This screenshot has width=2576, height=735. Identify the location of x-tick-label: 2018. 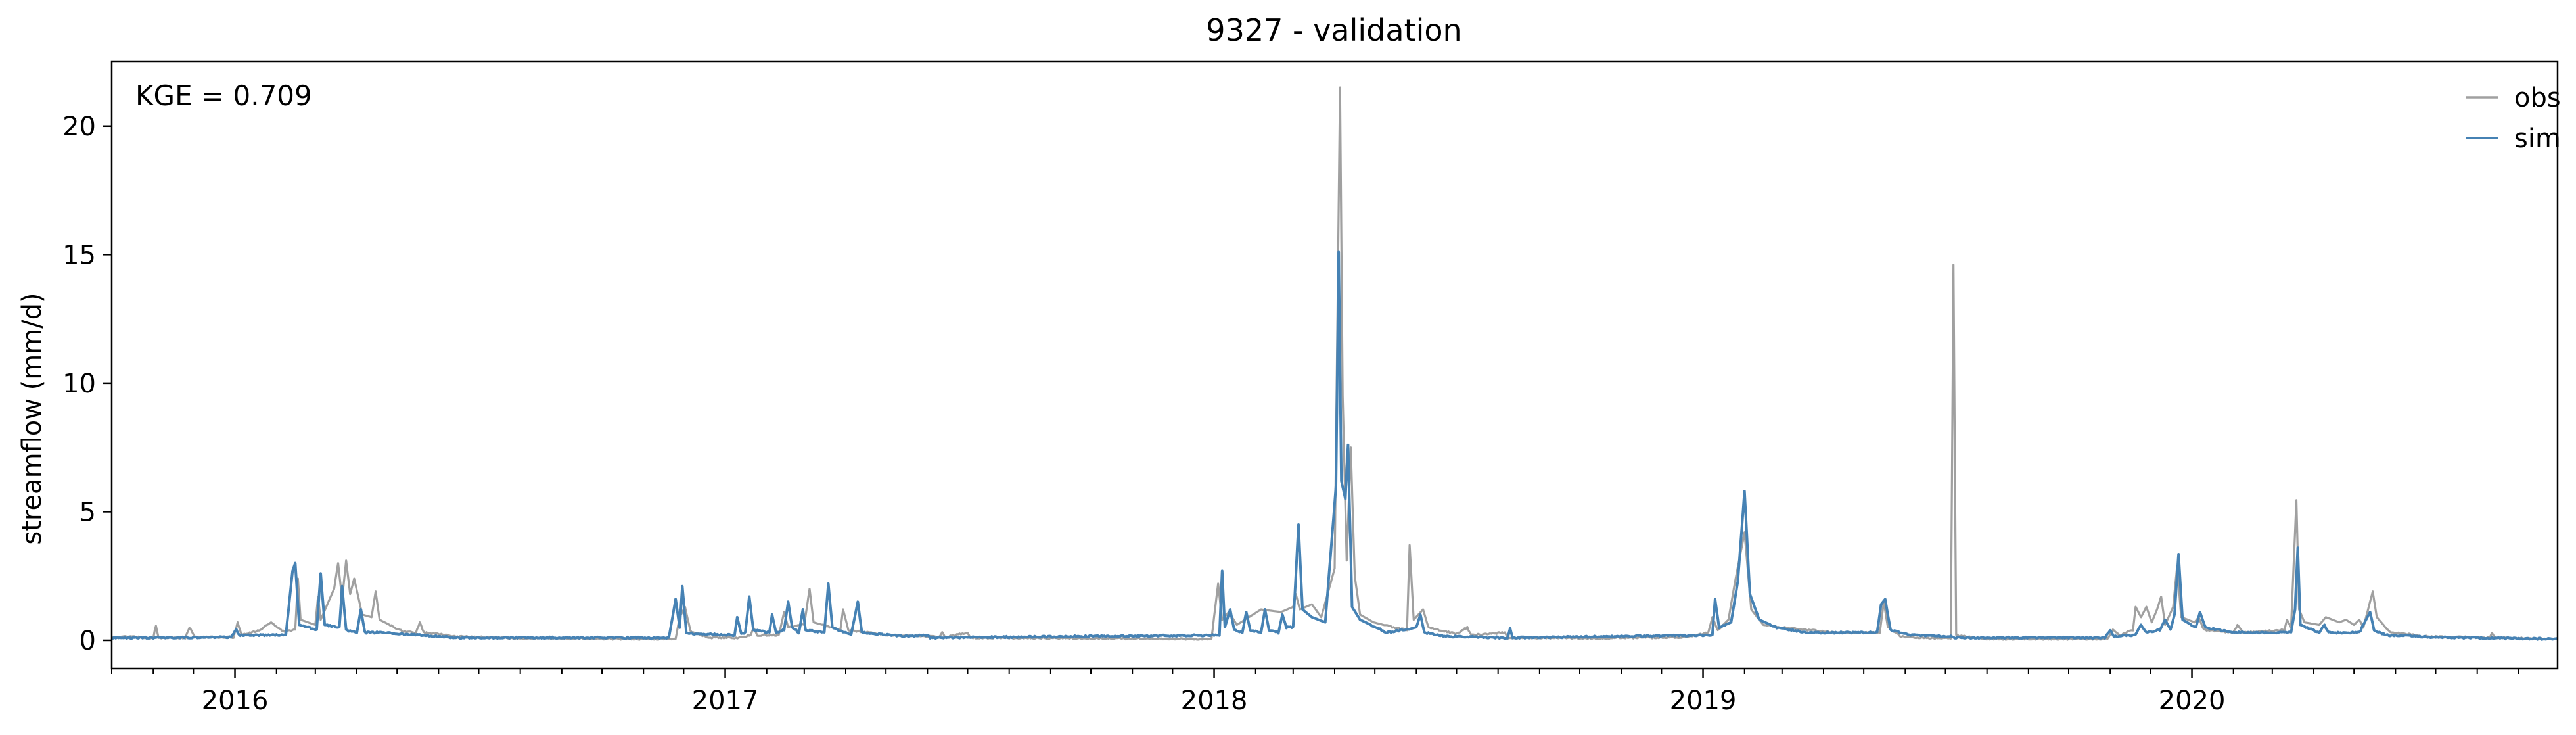
(1214, 701).